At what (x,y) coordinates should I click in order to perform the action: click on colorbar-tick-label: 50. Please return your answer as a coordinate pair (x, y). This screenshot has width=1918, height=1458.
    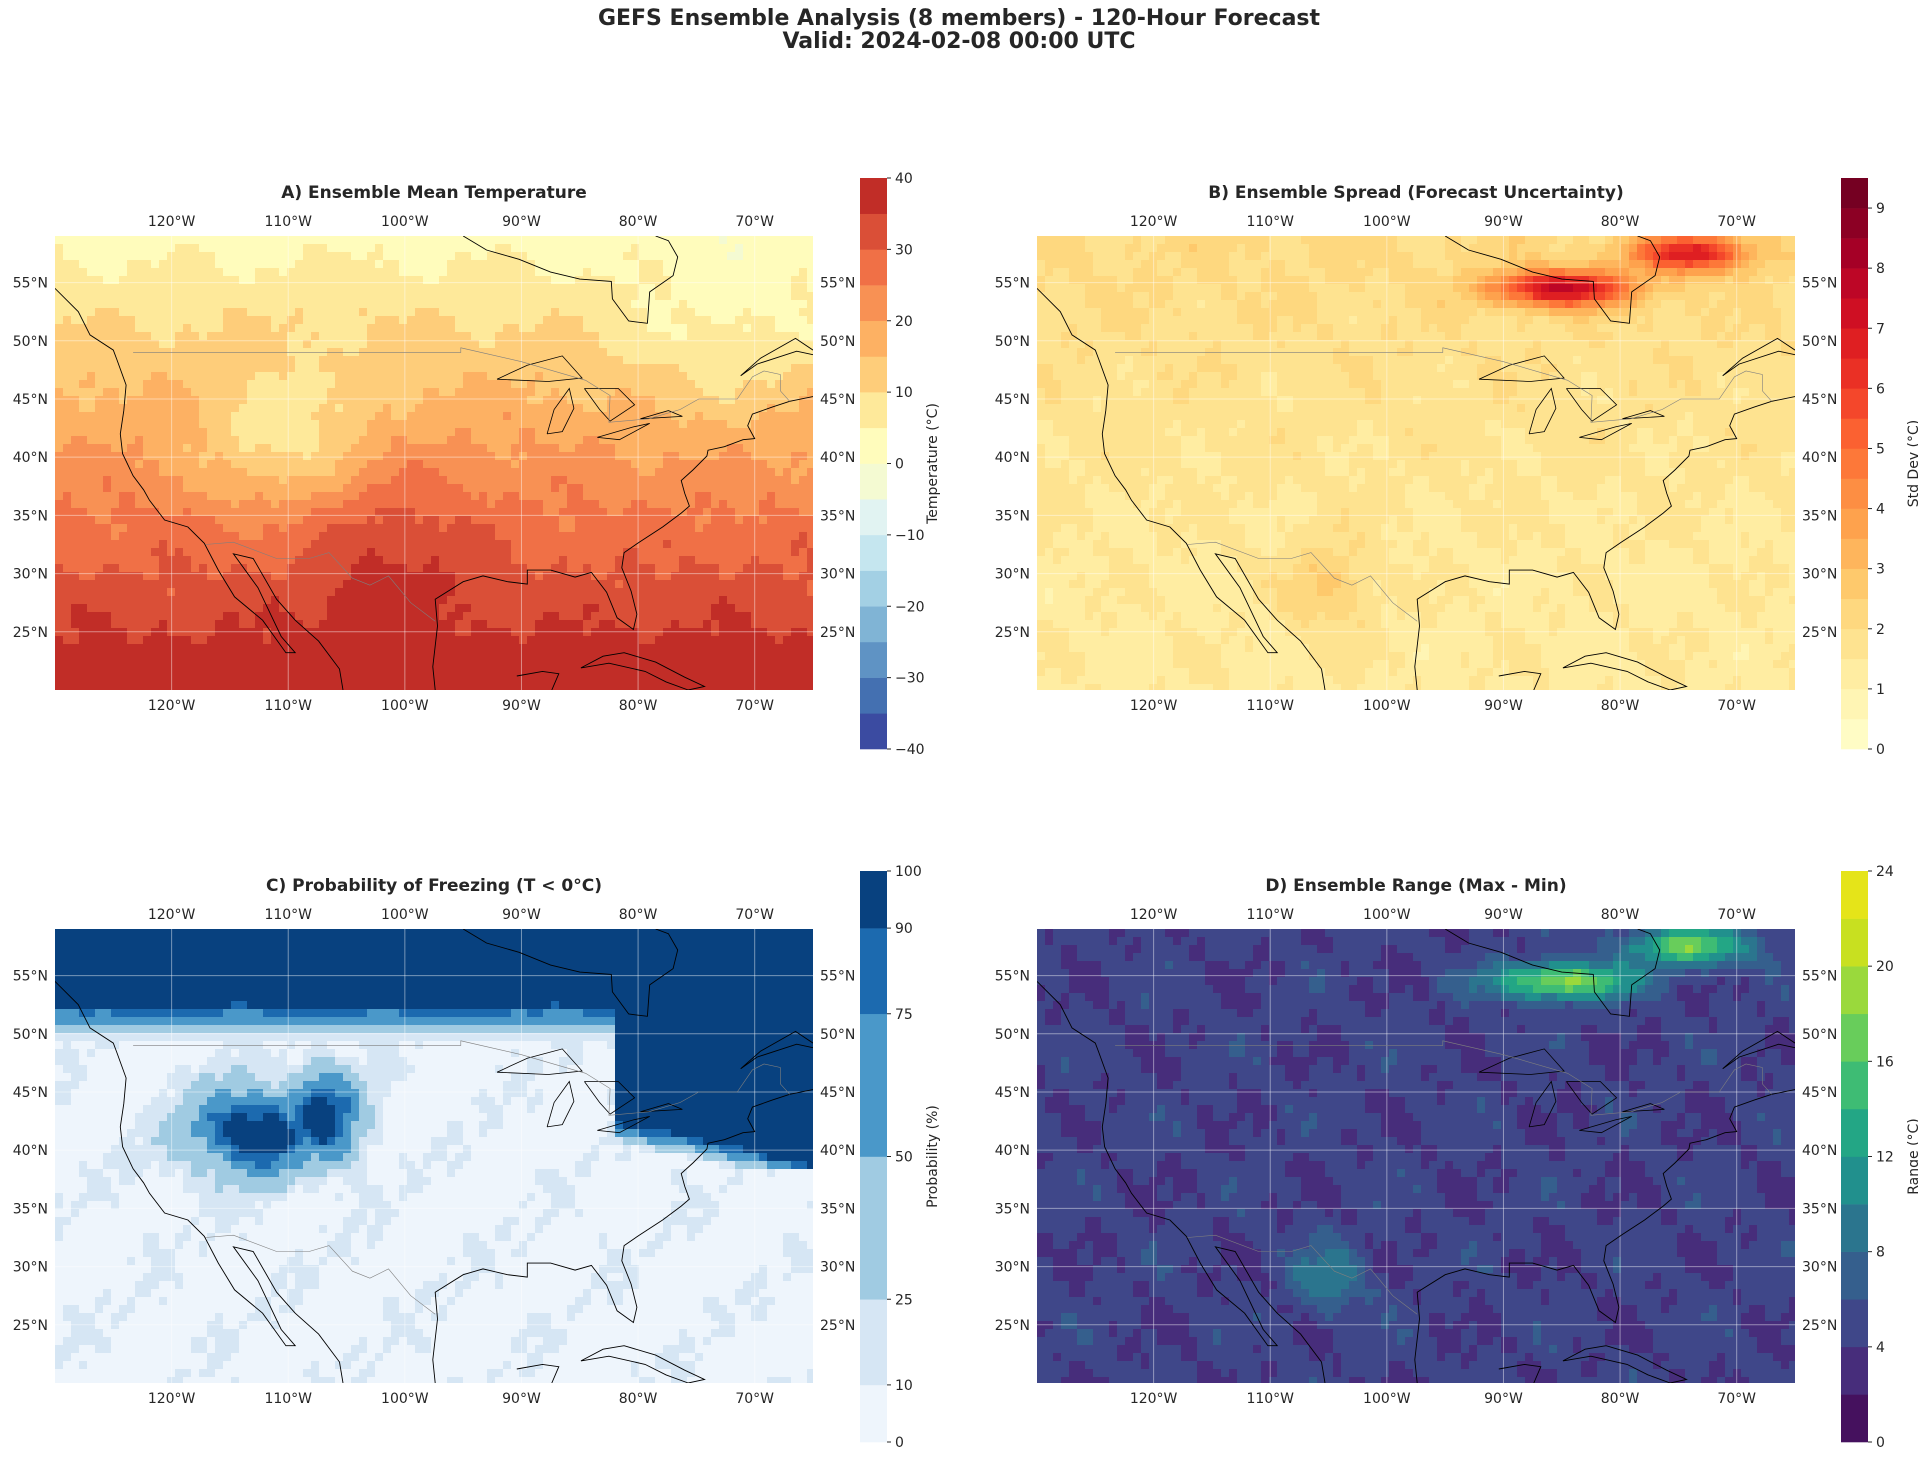
    Looking at the image, I should click on (904, 1158).